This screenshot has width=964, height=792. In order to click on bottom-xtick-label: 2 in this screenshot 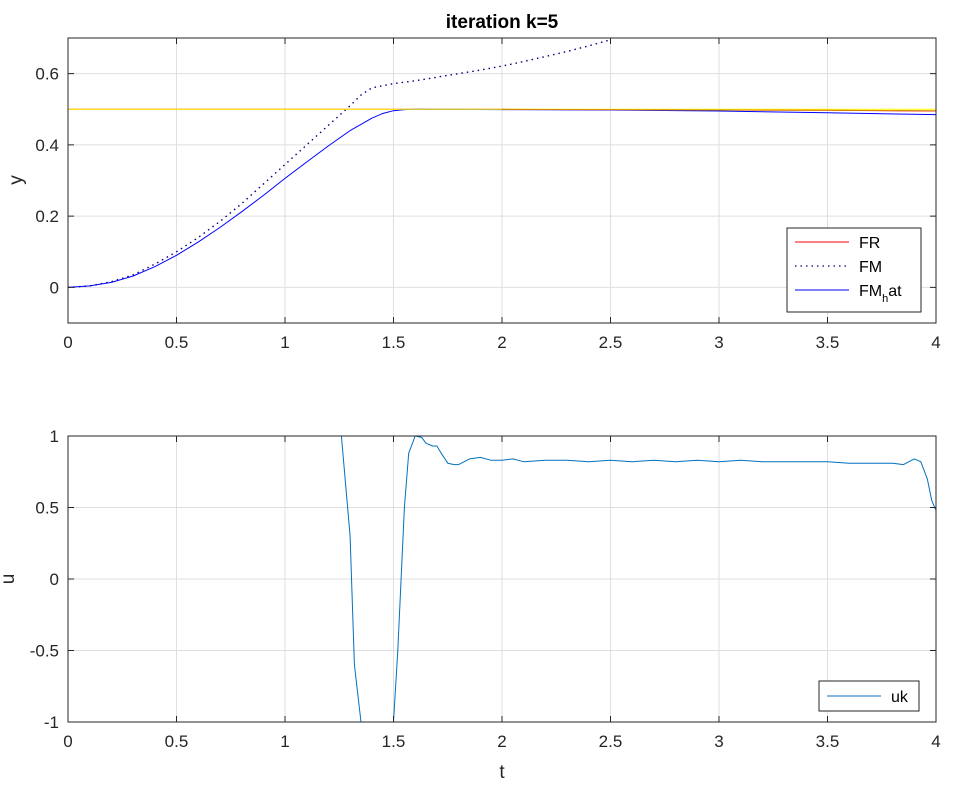, I will do `click(501, 741)`.